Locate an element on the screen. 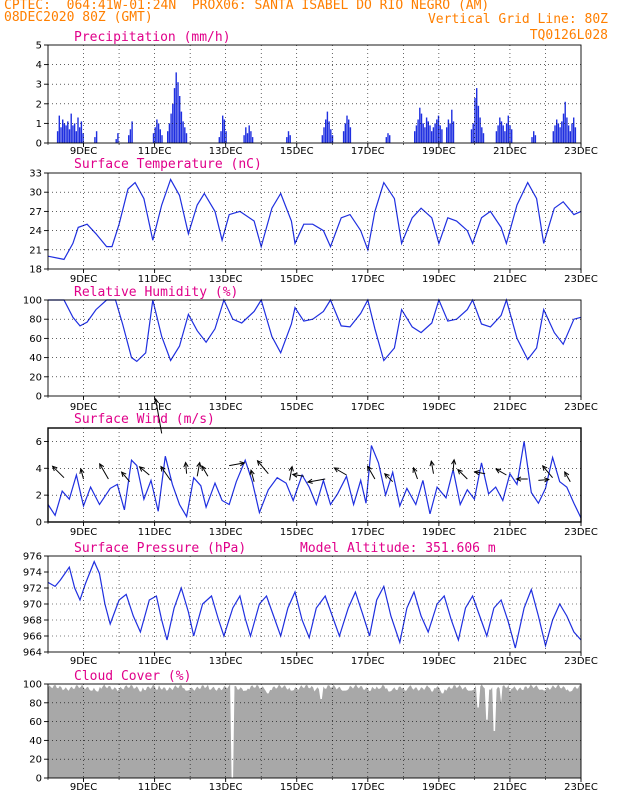 The height and width of the screenshot is (800, 618). temp-series-line is located at coordinates (314, 219).